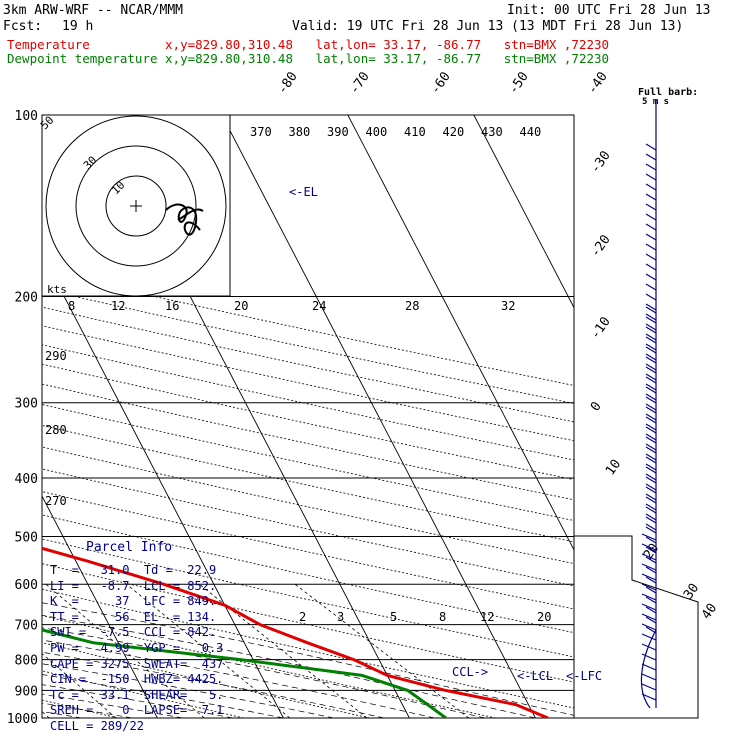 This screenshot has width=740, height=740. What do you see at coordinates (133, 616) in the screenshot?
I see `parcel-info-row: TT = 56 EL = 134.` at bounding box center [133, 616].